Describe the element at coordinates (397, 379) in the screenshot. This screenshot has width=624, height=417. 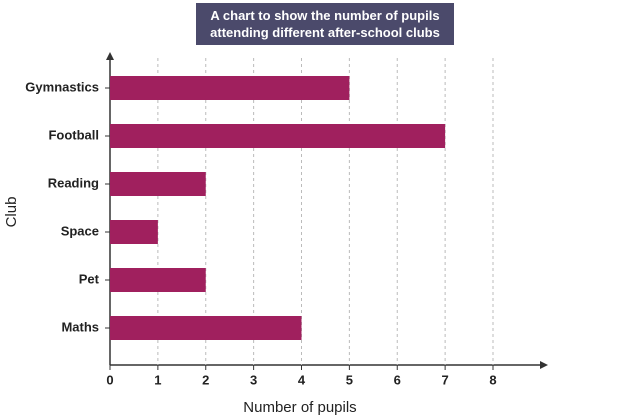
I see `x-tick-label: 6` at that location.